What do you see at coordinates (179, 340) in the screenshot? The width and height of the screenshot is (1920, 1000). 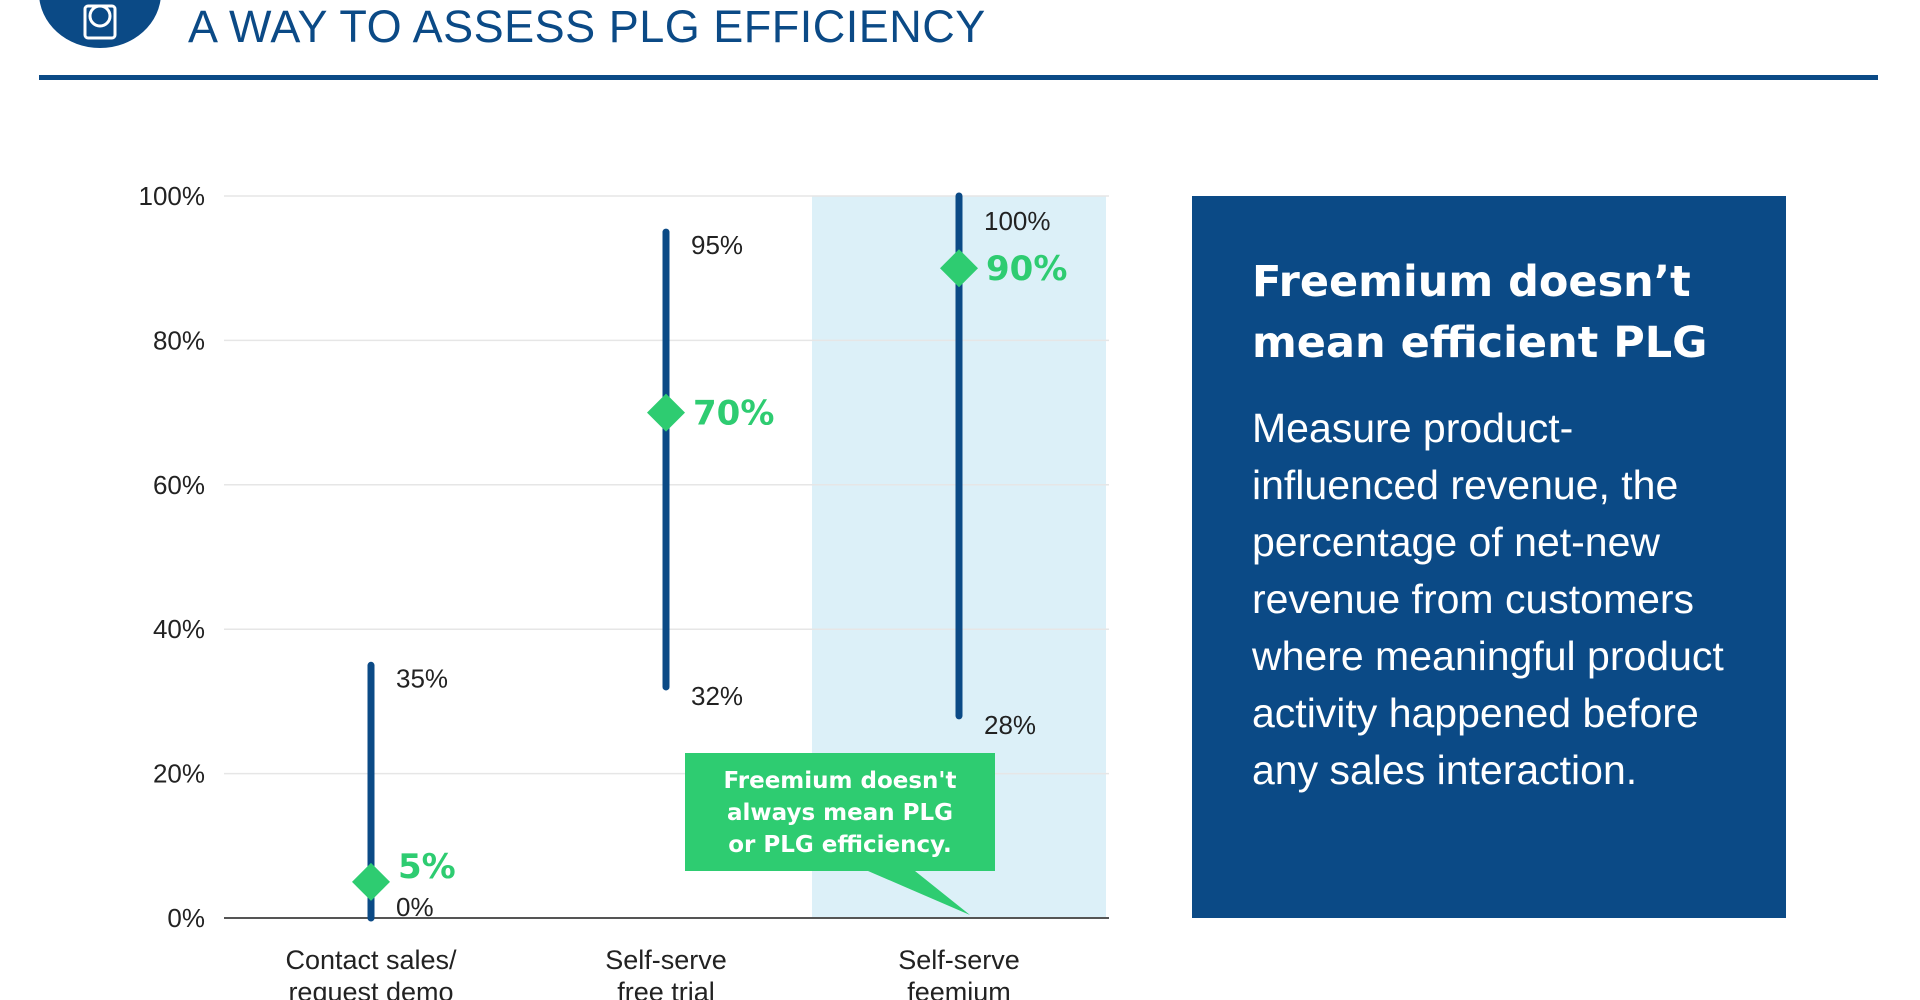 I see `y-tick-label: 80%` at bounding box center [179, 340].